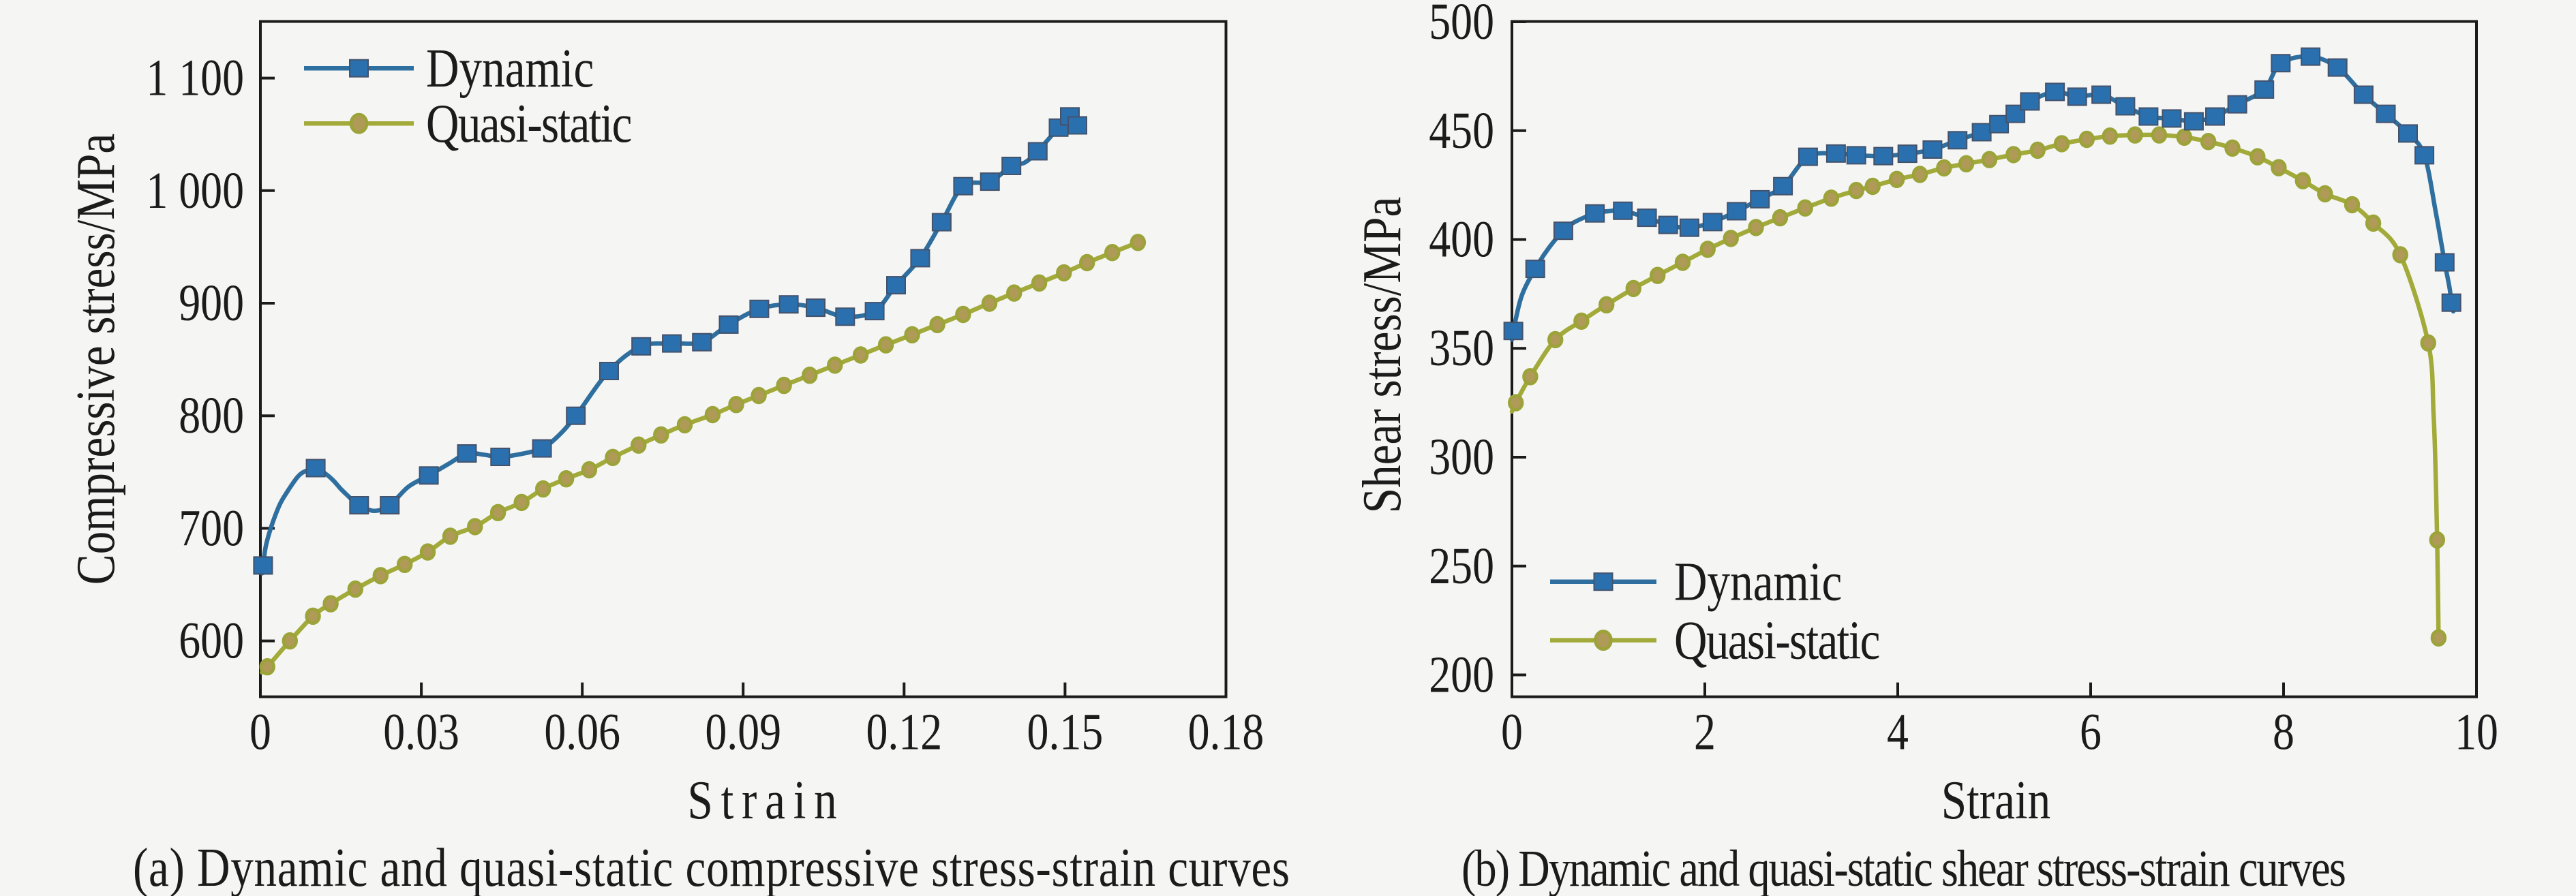 The height and width of the screenshot is (896, 2576). I want to click on svg-text: 0.03, so click(421, 731).